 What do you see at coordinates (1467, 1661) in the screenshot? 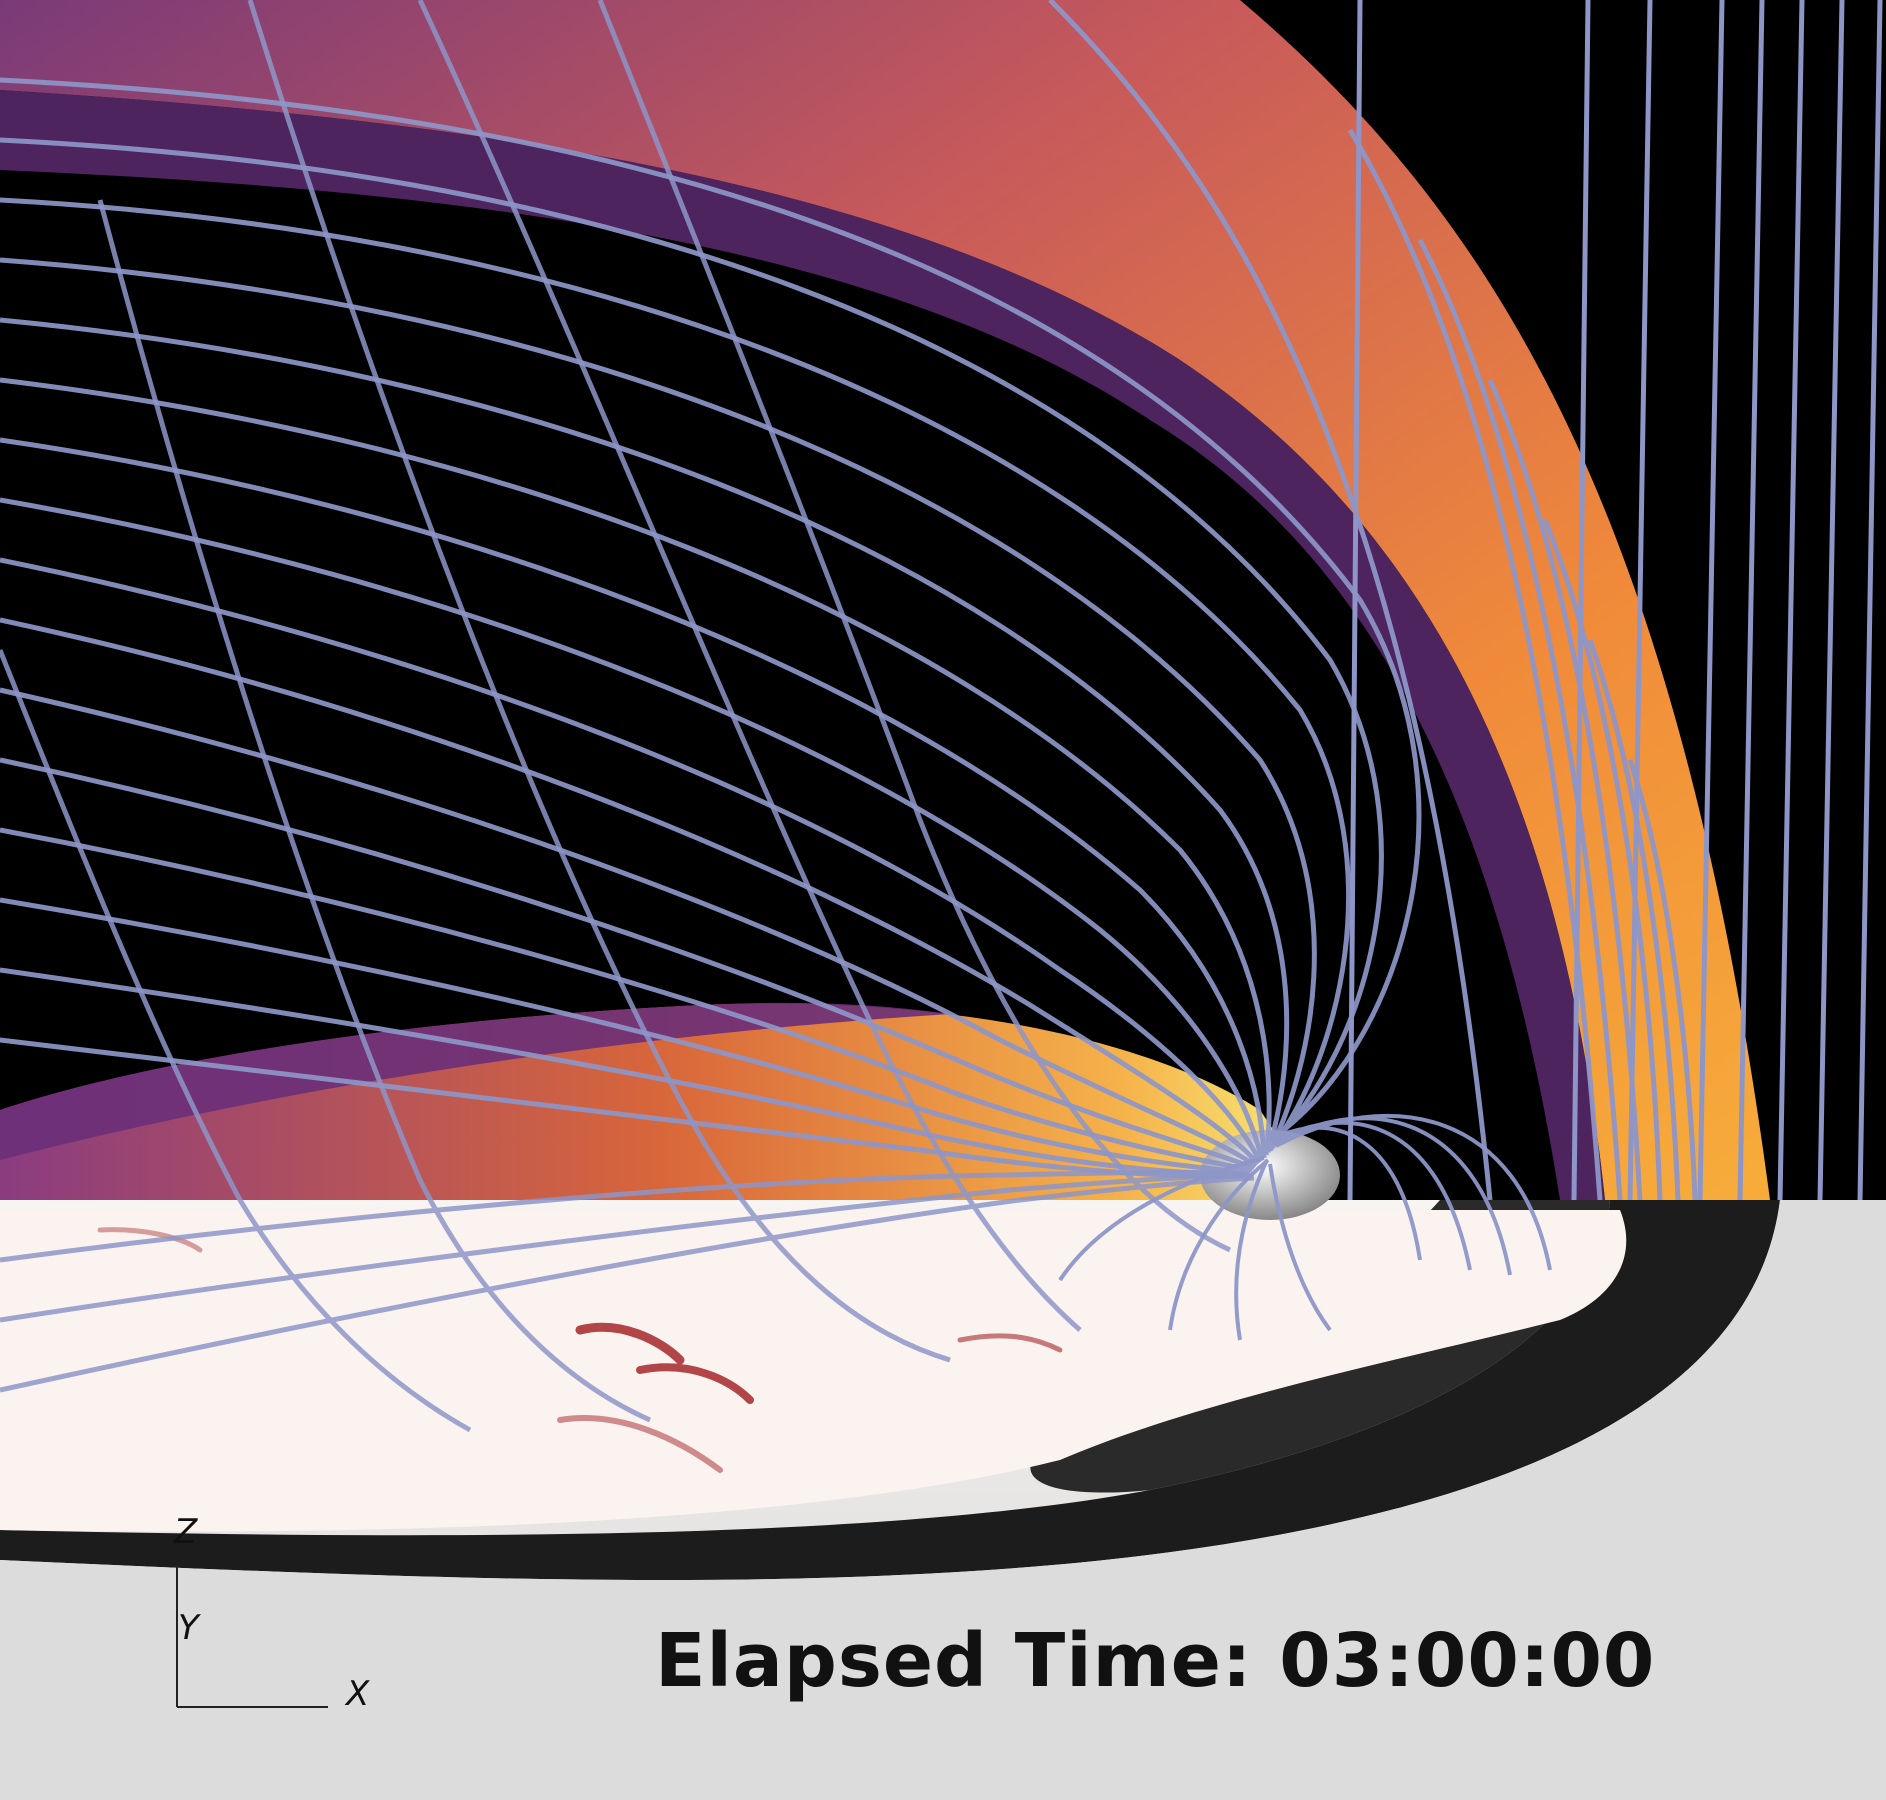
I see `elapsed-time-value: 03:00:00` at bounding box center [1467, 1661].